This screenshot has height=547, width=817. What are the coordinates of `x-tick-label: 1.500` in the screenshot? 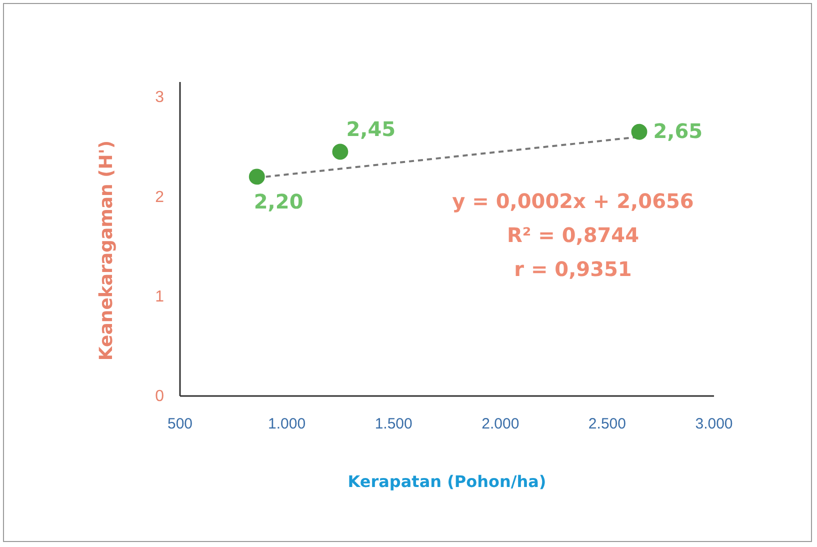 It's located at (393, 424).